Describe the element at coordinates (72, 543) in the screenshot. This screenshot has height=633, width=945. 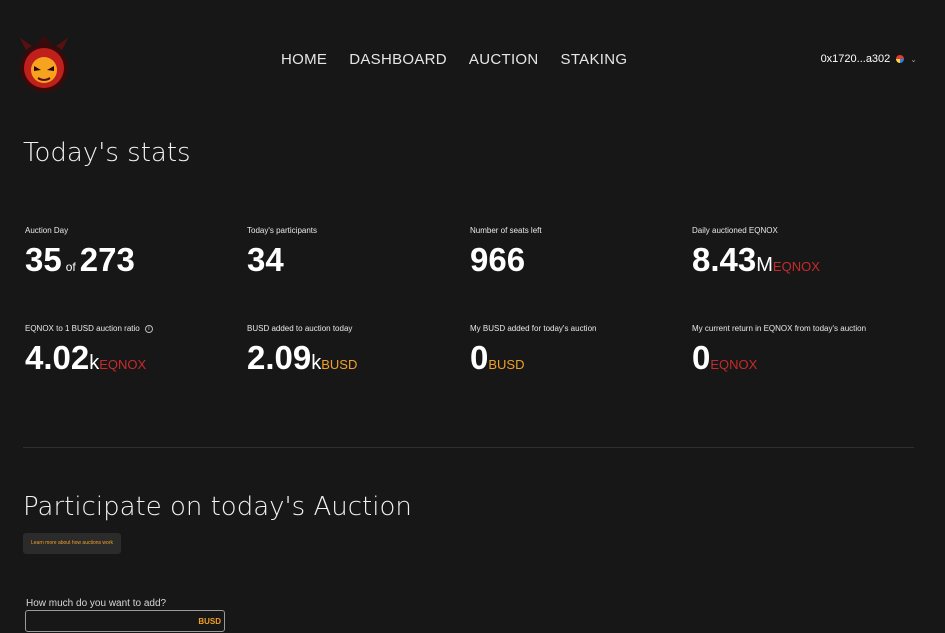
I see `learn-more-button: Learn more about how auctions work` at that location.